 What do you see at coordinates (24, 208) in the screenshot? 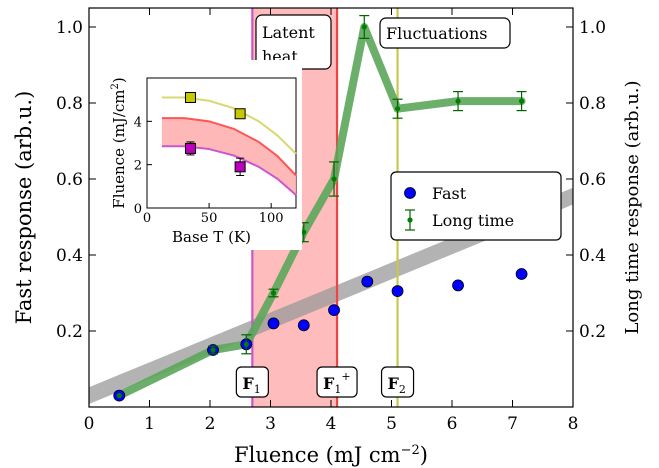
I see `y-axis-title-left: Fast response (arb.u.)` at bounding box center [24, 208].